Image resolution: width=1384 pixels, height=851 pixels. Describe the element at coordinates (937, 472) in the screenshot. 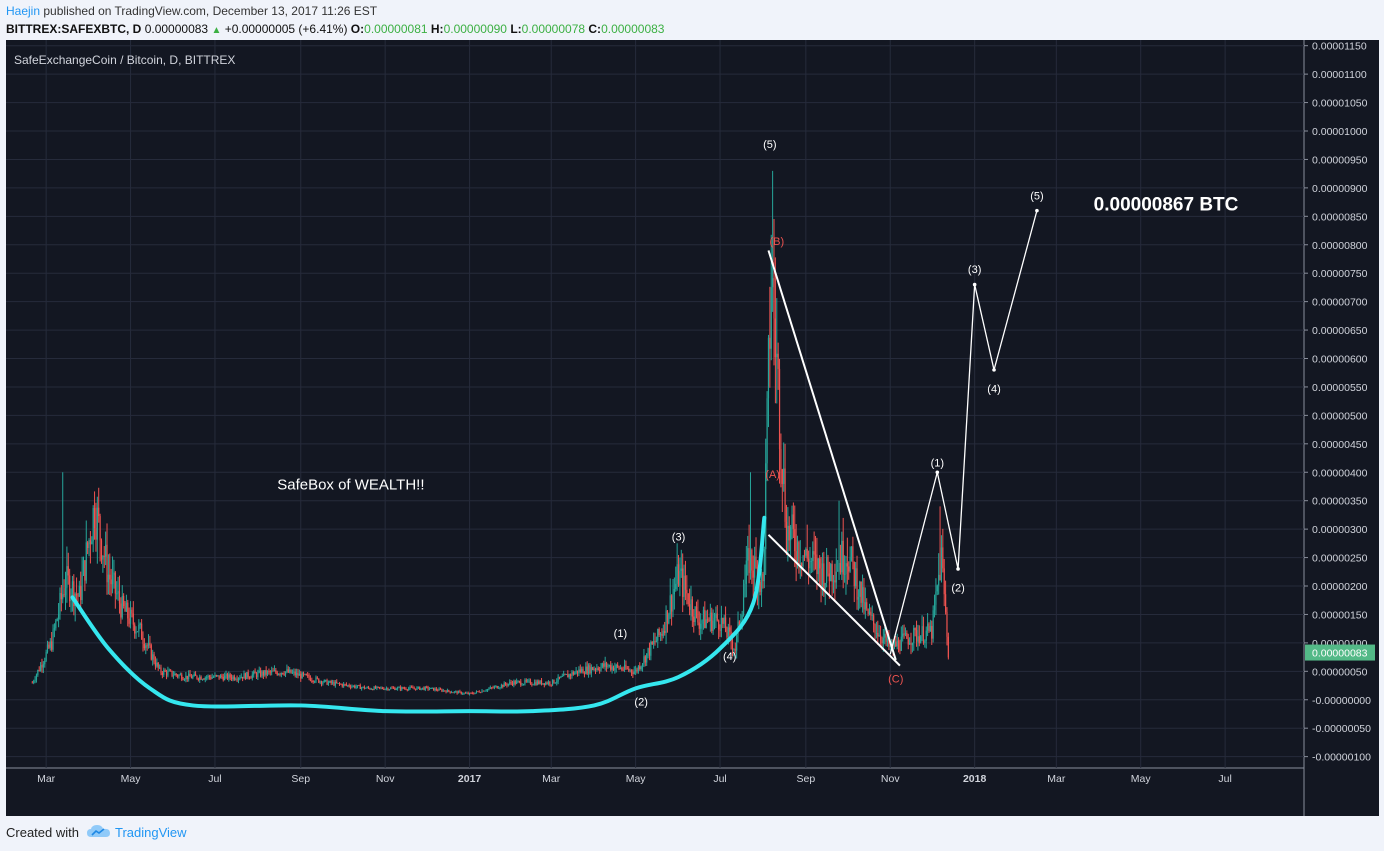

I see `projection-point` at that location.